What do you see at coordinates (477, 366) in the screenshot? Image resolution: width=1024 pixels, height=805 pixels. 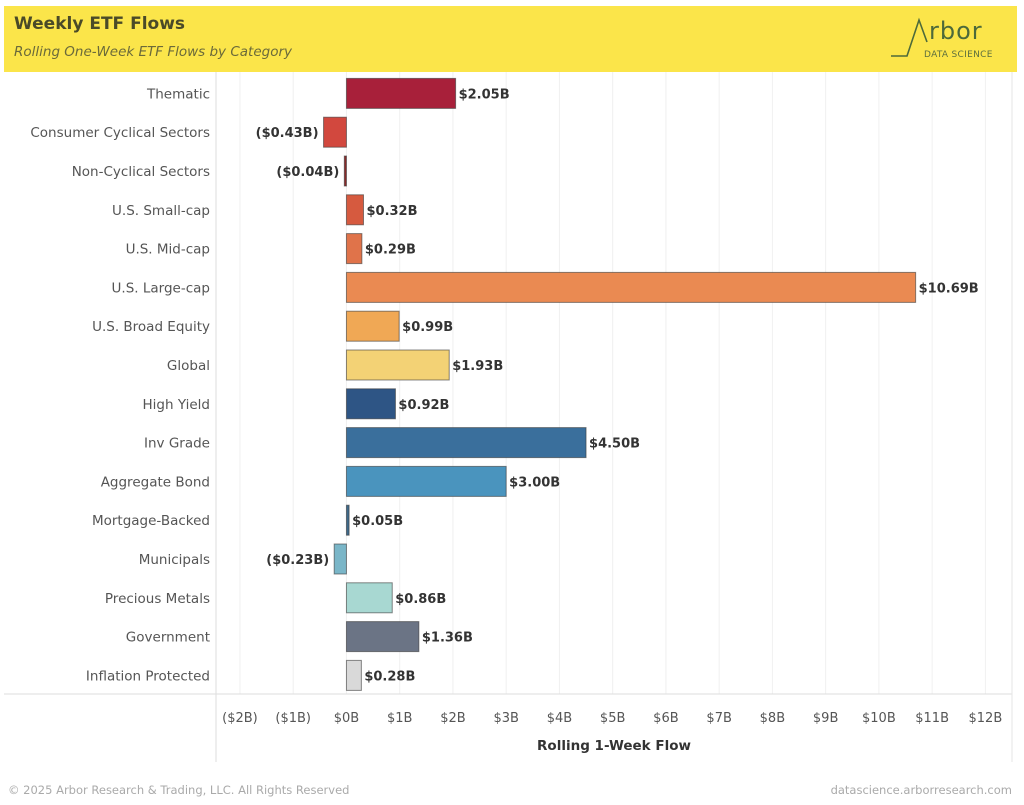 I see `value-label: $1.93B` at bounding box center [477, 366].